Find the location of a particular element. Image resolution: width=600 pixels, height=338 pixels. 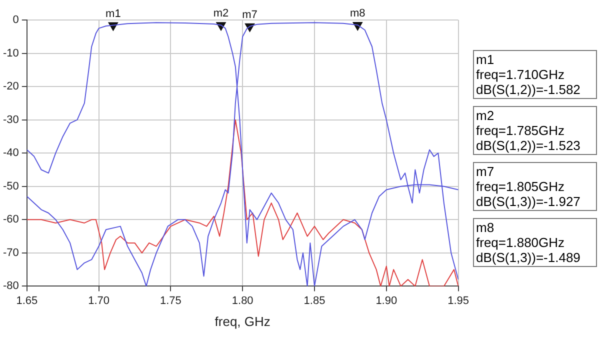

y-tick-label: -70 is located at coordinates (10, 252).